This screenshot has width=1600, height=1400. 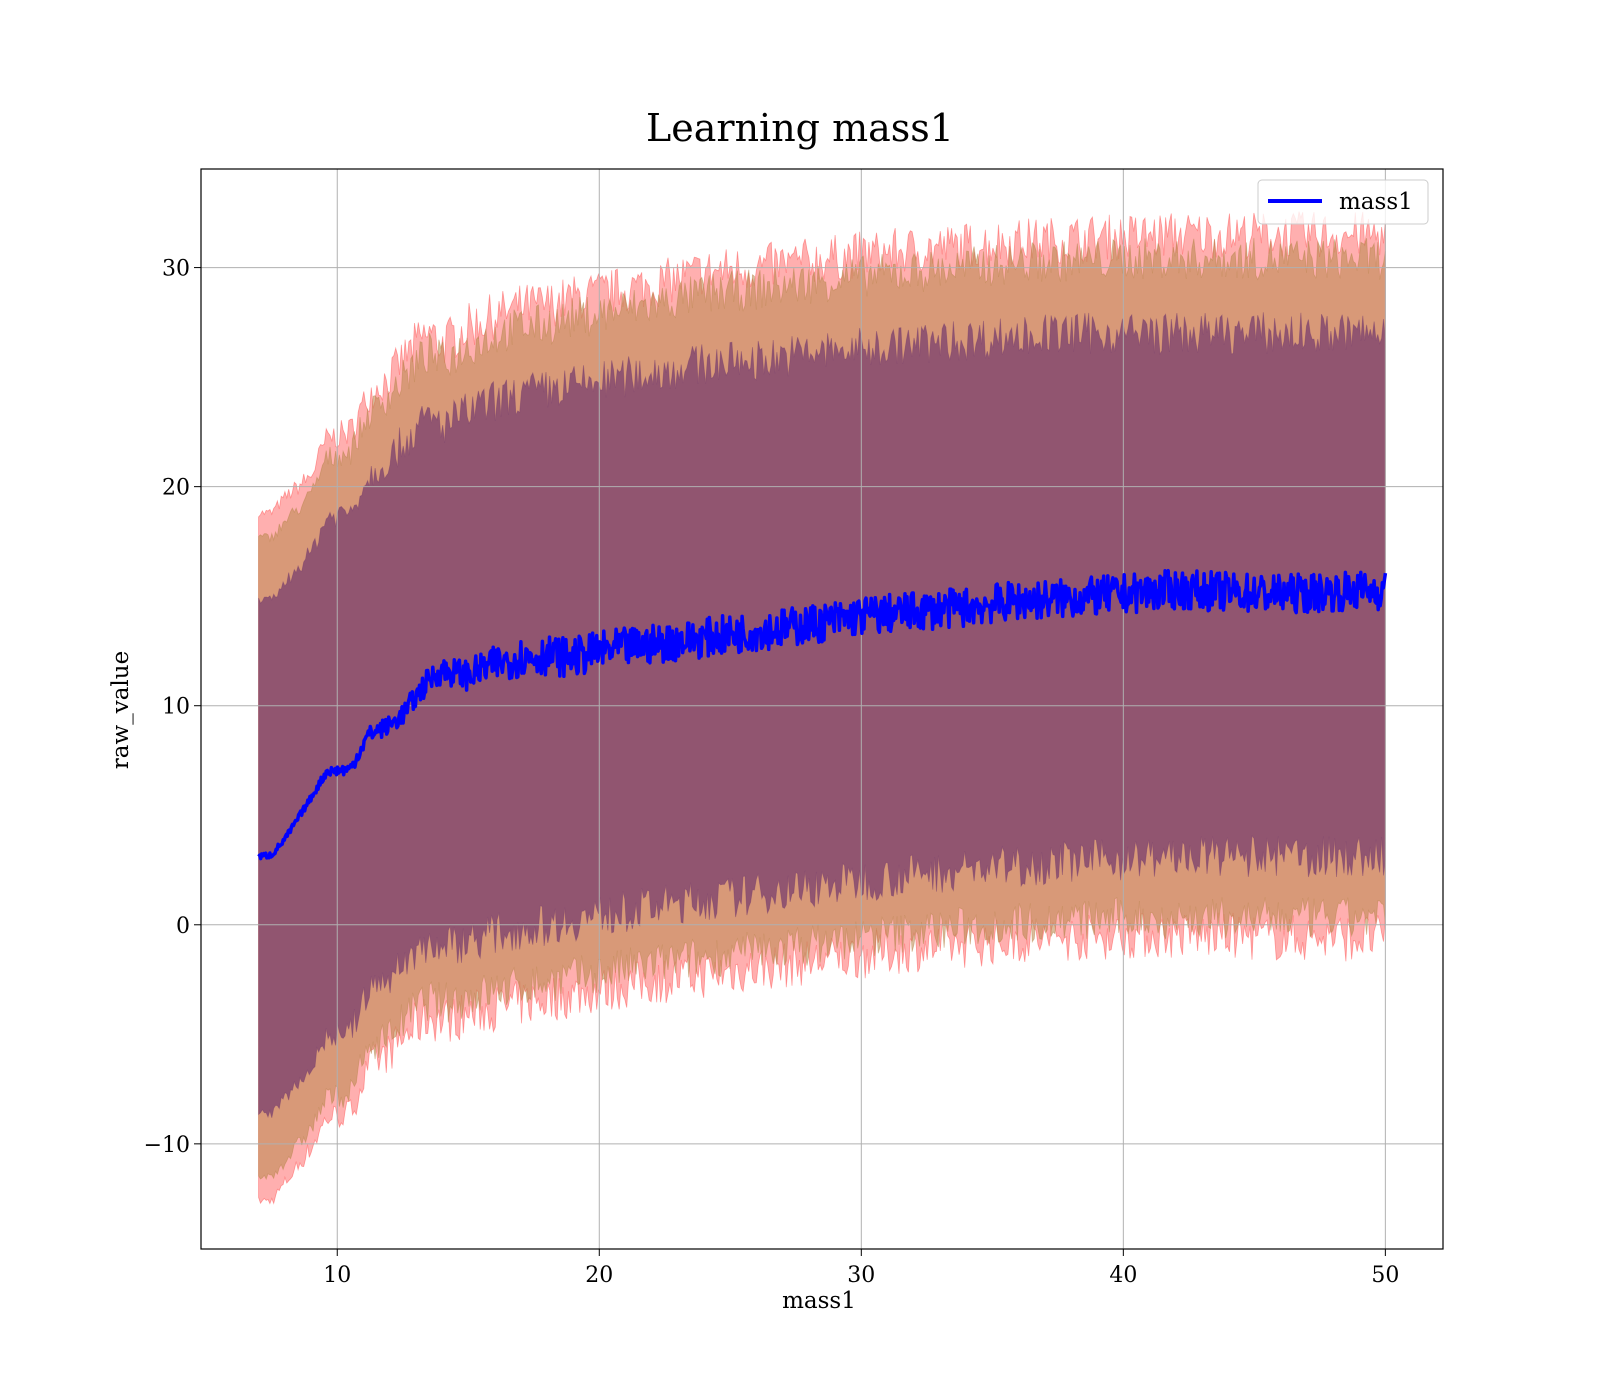 I want to click on series-line-mass1, so click(x=822, y=714).